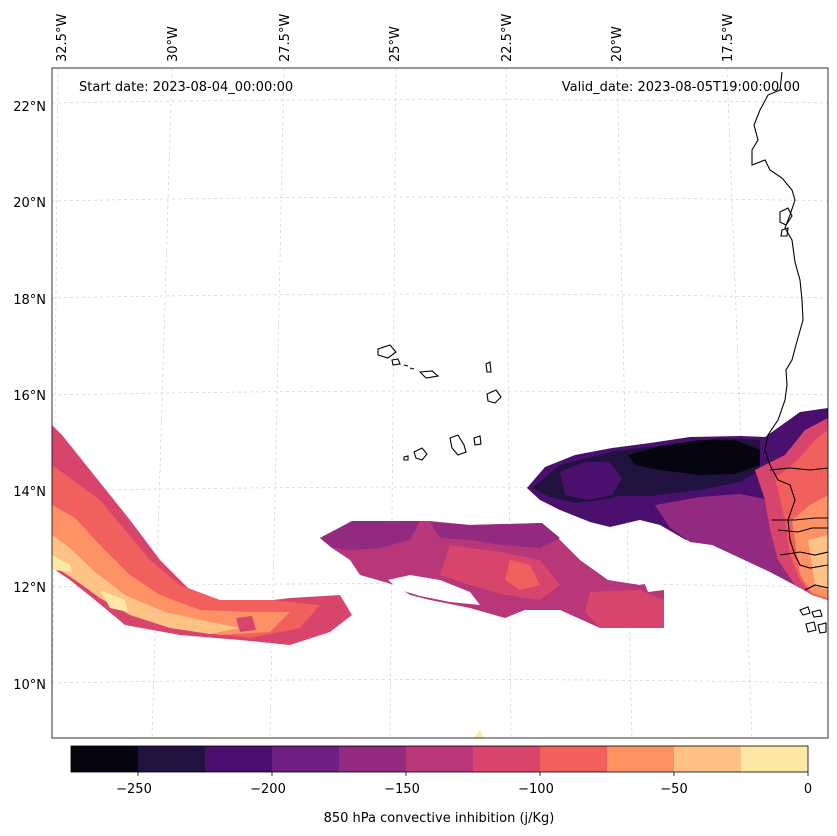 Image resolution: width=837 pixels, height=836 pixels. What do you see at coordinates (508, 403) in the screenshot?
I see `gridline-22-5w` at bounding box center [508, 403].